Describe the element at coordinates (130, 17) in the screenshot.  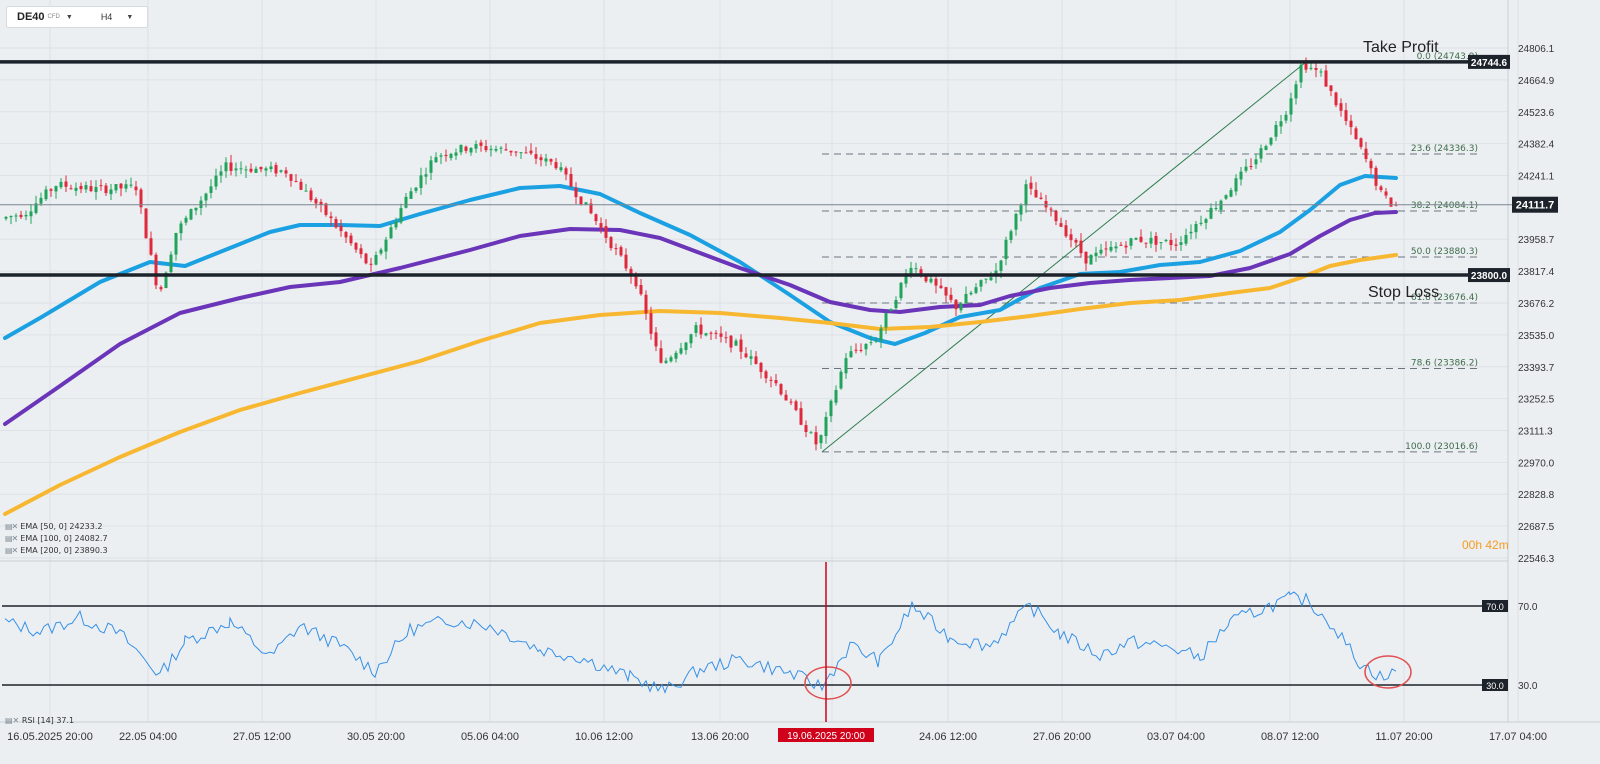
I see `timeframe-dropdown-icon: ▼` at that location.